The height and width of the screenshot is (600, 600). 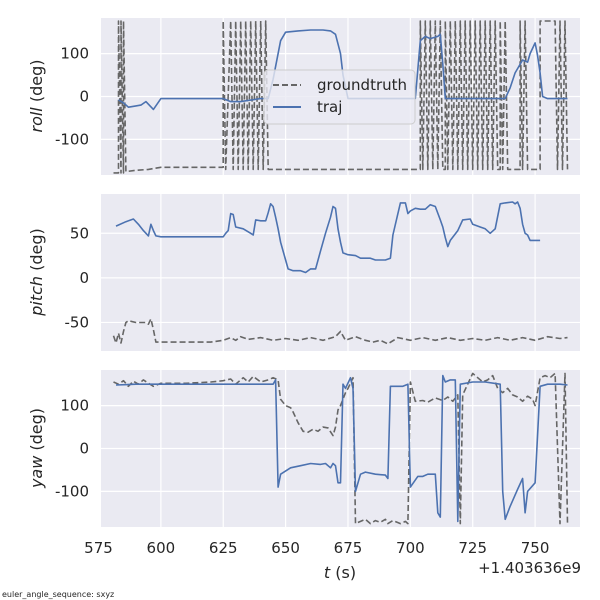 I want to click on x-axis-label: t (s), so click(x=340, y=572).